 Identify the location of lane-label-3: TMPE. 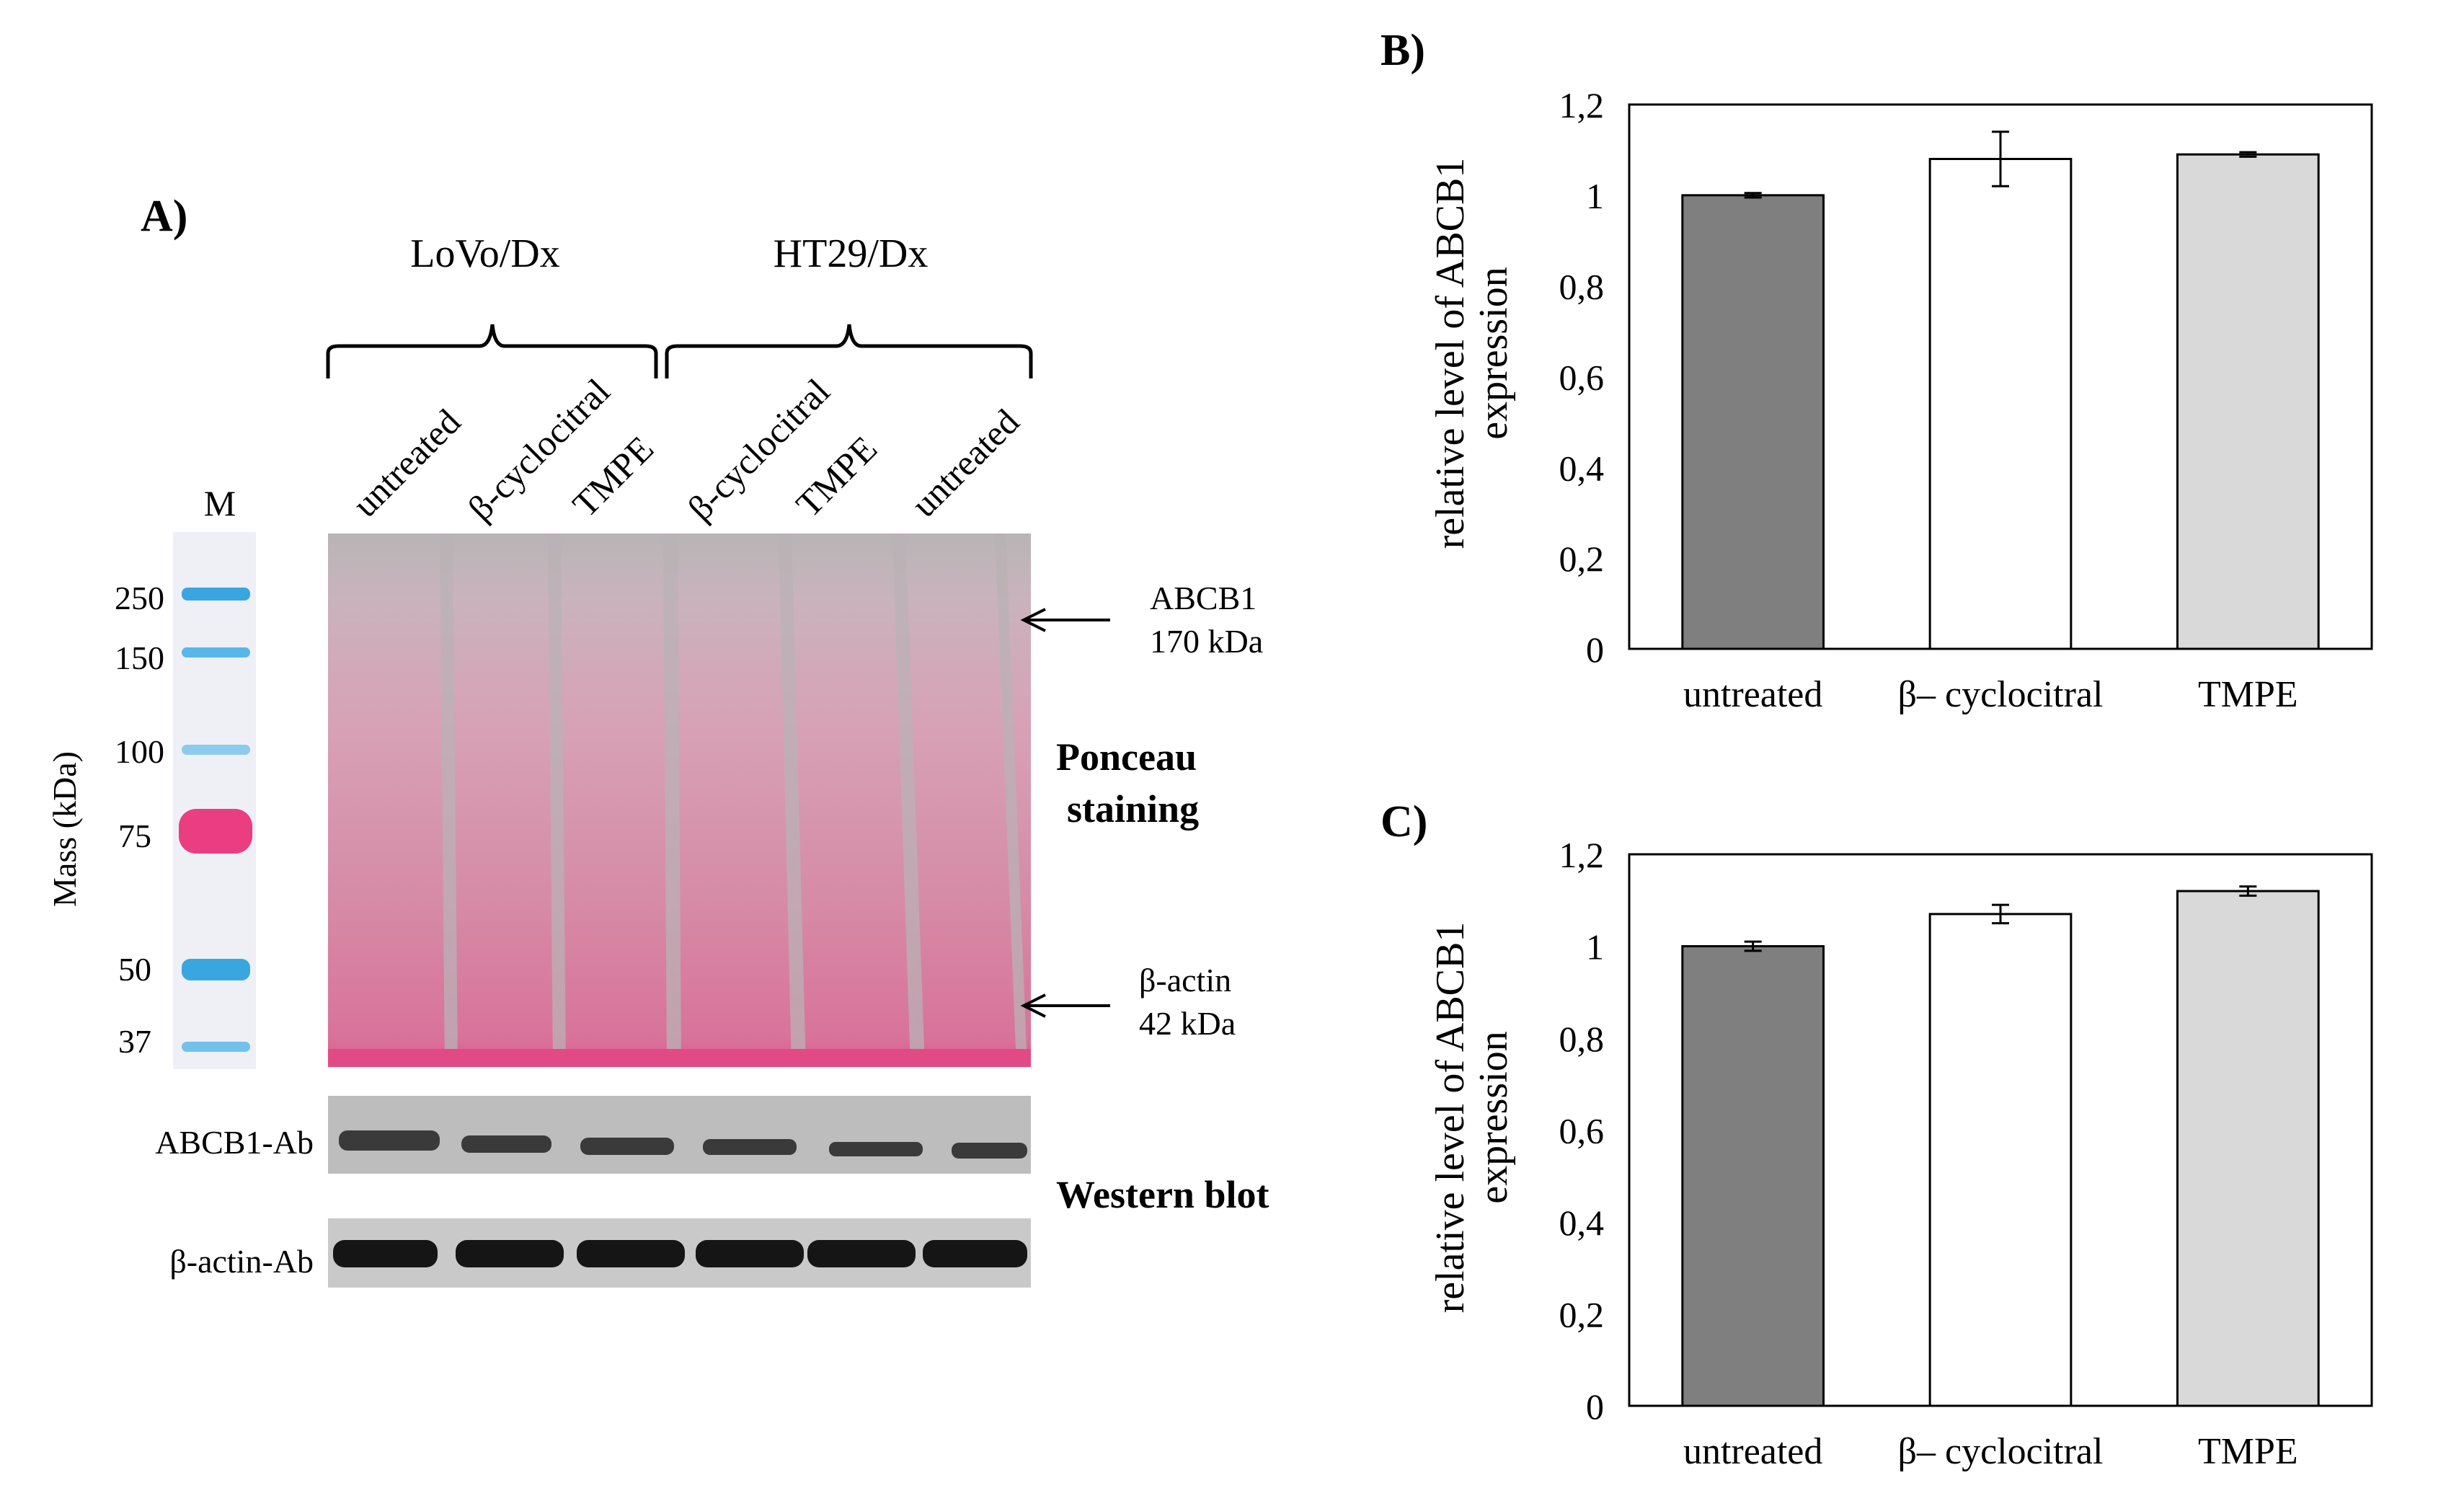
(612, 476).